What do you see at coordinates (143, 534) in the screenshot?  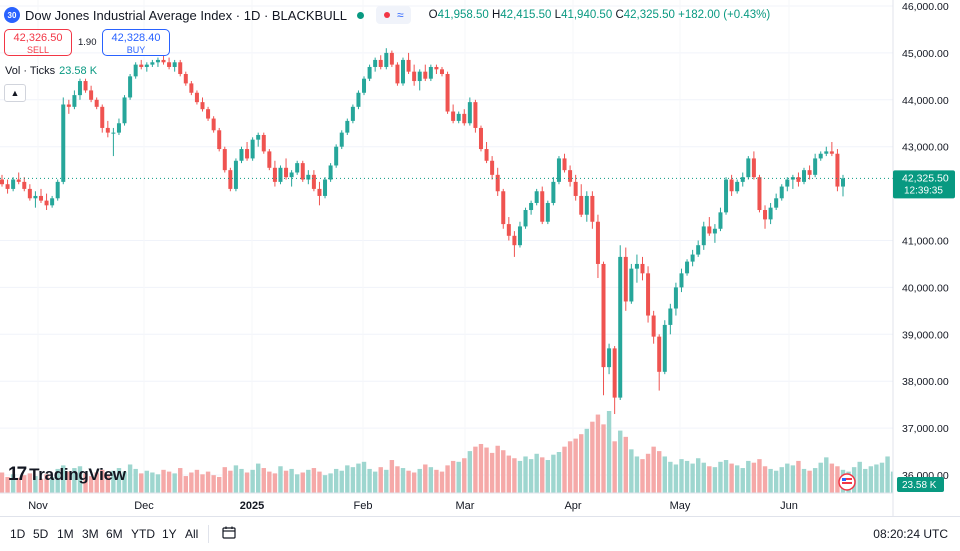 I see `timeframe-ytd: YTD` at bounding box center [143, 534].